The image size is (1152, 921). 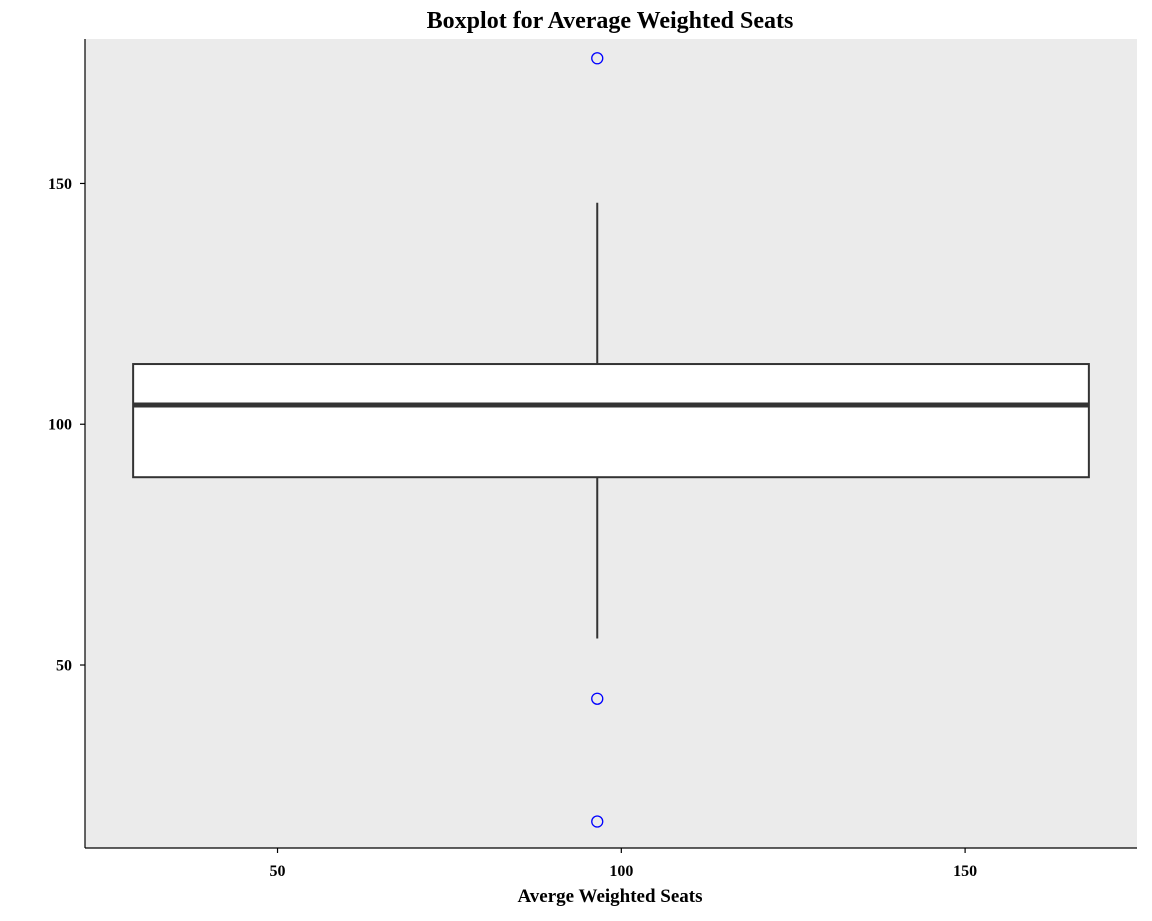 I want to click on box-iqr, so click(x=611, y=421).